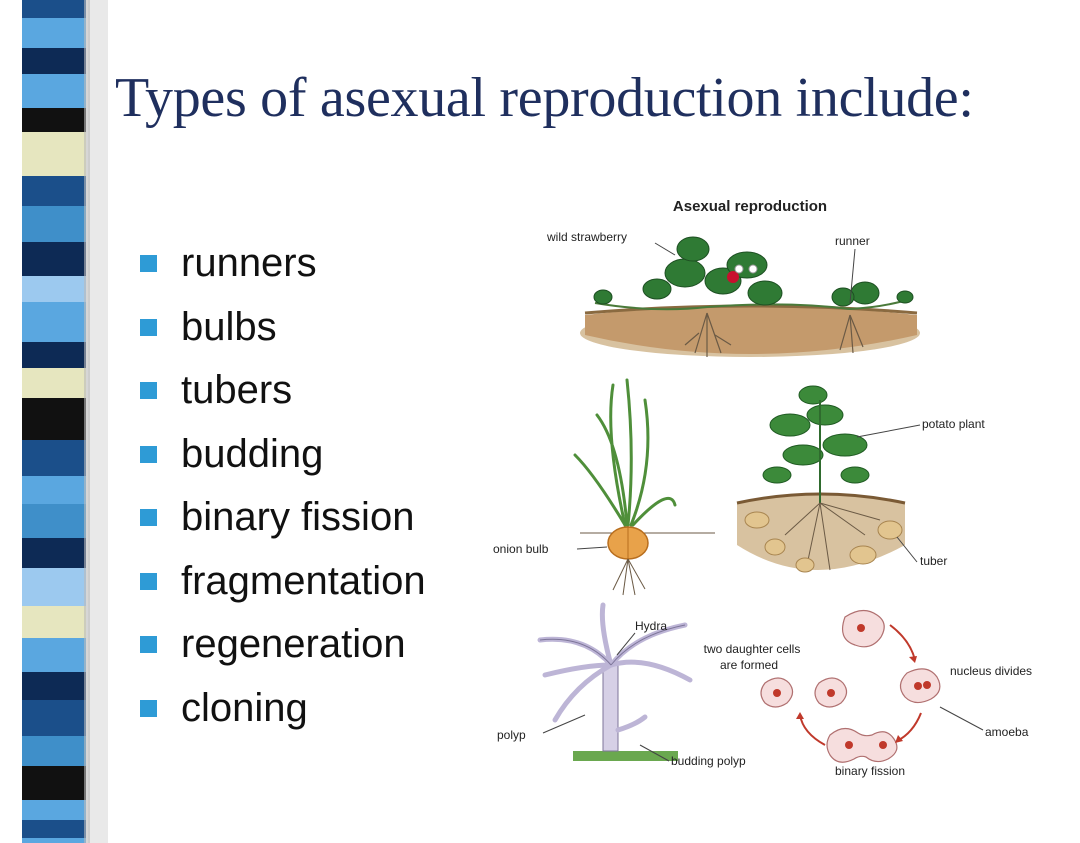 The image size is (1080, 843). I want to click on list-item: fragmentation, so click(283, 582).